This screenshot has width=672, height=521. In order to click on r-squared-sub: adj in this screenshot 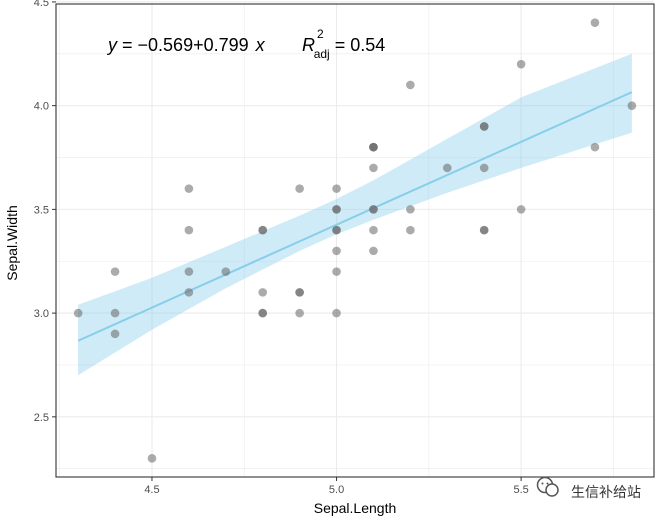, I will do `click(322, 54)`.